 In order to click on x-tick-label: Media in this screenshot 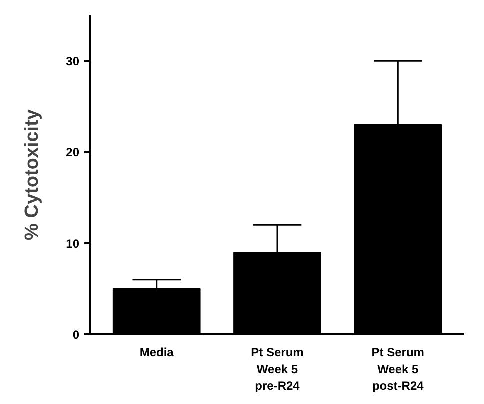, I will do `click(157, 353)`.